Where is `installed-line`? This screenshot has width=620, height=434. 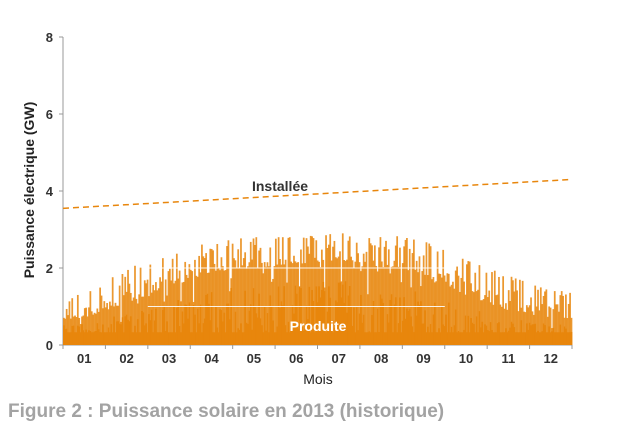
installed-line is located at coordinates (317, 194).